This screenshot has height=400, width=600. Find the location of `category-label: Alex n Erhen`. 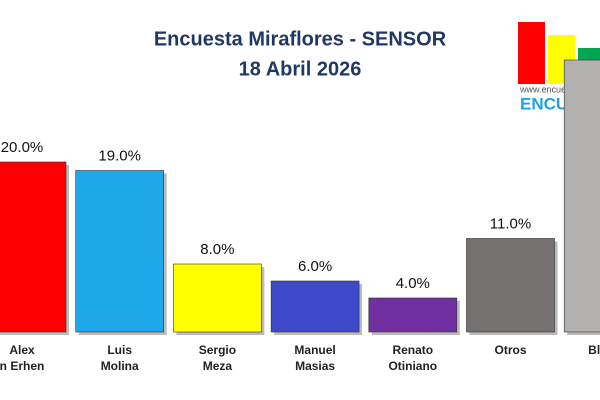

category-label: Alex n Erhen is located at coordinates (22, 358).